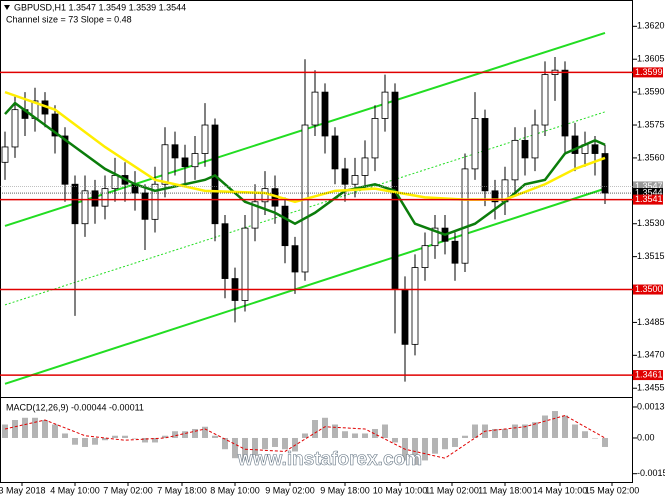  What do you see at coordinates (400, 490) in the screenshot?
I see `x-tick-label: 10 May 10:00` at bounding box center [400, 490].